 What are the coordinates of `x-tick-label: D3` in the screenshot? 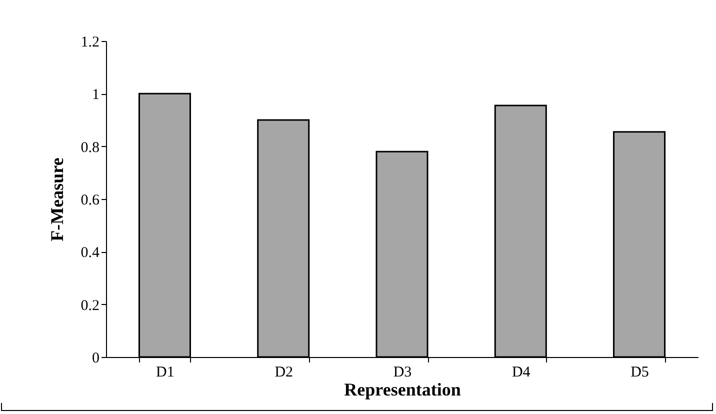 It's located at (402, 372).